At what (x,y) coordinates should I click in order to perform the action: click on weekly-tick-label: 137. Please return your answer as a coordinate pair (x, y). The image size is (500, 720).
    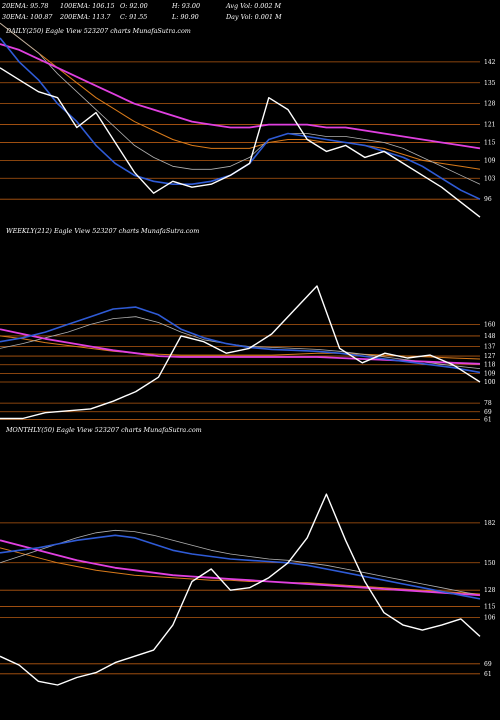
    Looking at the image, I should click on (490, 346).